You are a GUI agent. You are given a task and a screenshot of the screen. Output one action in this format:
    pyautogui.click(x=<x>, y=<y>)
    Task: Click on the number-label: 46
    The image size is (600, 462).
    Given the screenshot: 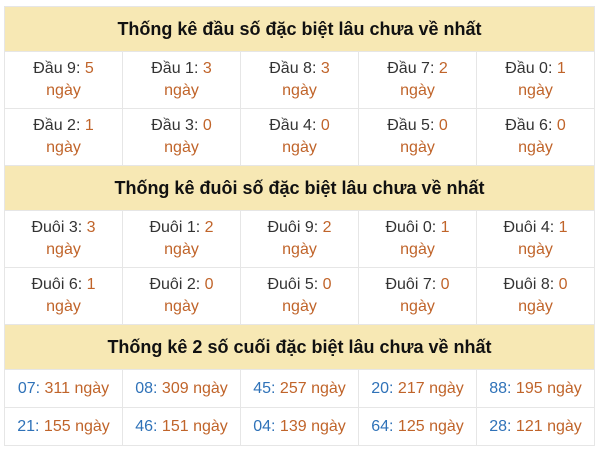 What is the action you would take?
    pyautogui.click(x=144, y=426)
    